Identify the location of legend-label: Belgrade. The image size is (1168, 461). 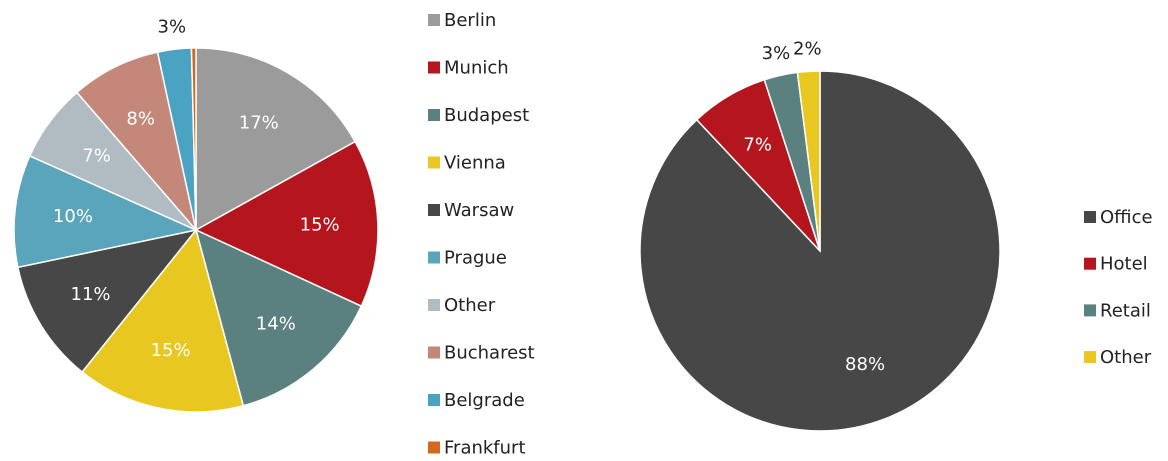
(484, 400).